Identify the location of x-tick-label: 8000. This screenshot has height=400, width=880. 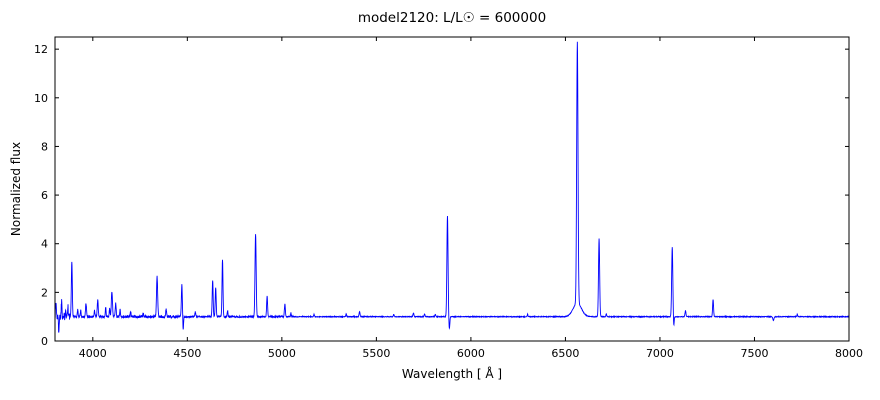
(849, 353).